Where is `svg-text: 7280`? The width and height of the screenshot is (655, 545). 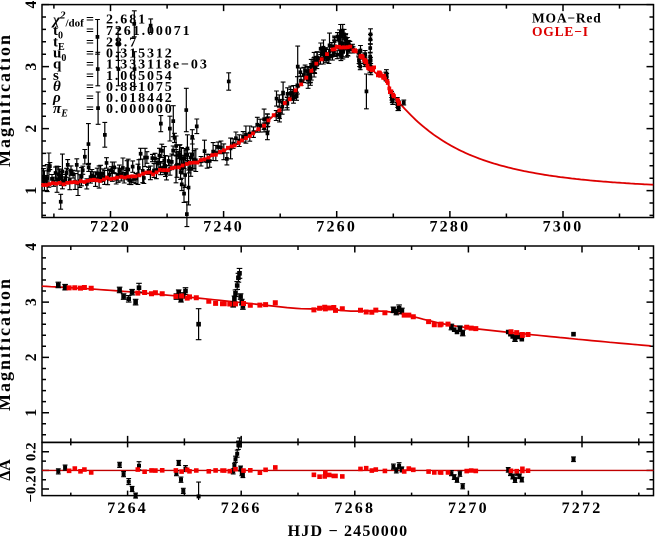 svg-text: 7280 is located at coordinates (449, 227).